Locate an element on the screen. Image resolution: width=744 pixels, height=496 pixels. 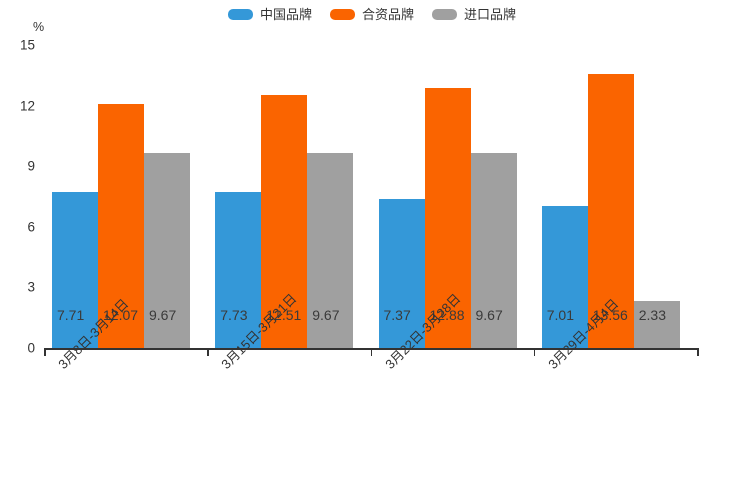
bar: 7.73 is located at coordinates (238, 269).